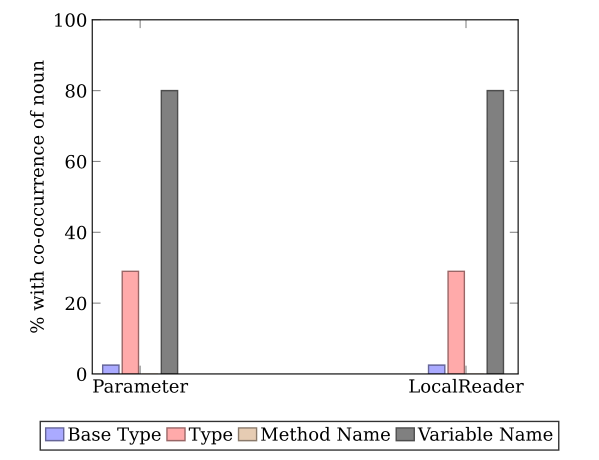  Describe the element at coordinates (37, 196) in the screenshot. I see `y-axis-title: % with co-occurrence of noun` at that location.